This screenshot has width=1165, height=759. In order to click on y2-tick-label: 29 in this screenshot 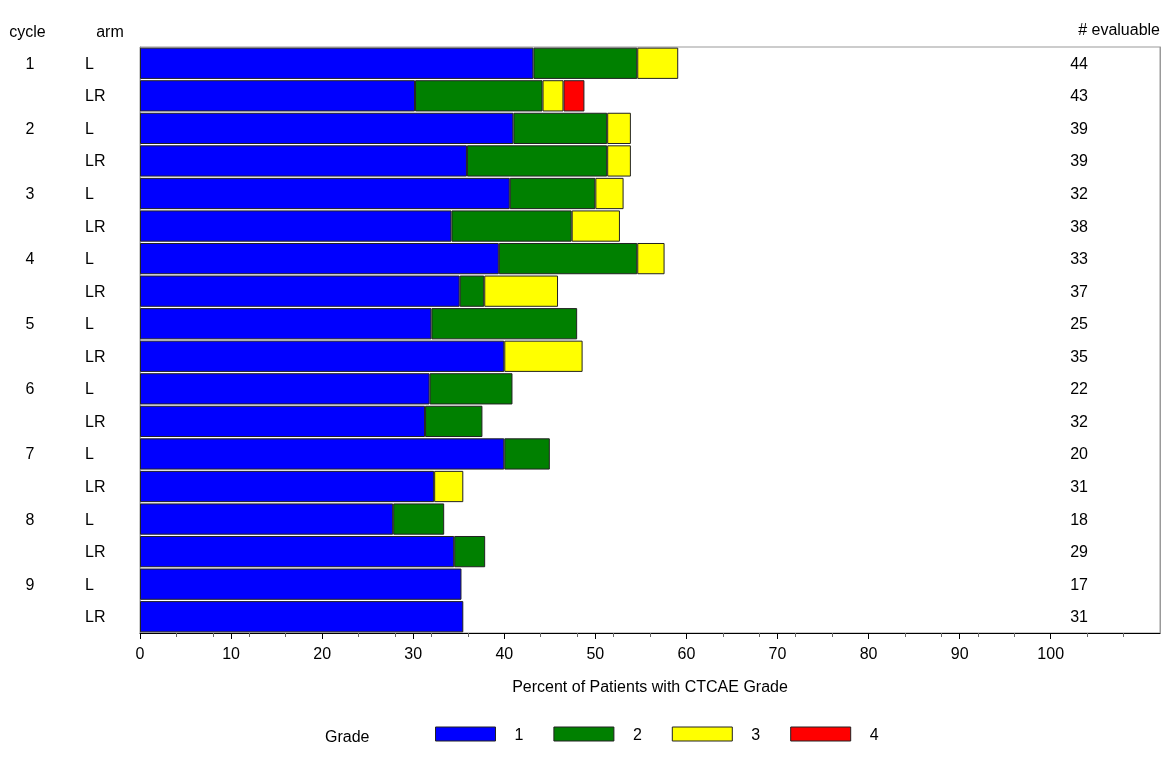, I will do `click(1079, 552)`.